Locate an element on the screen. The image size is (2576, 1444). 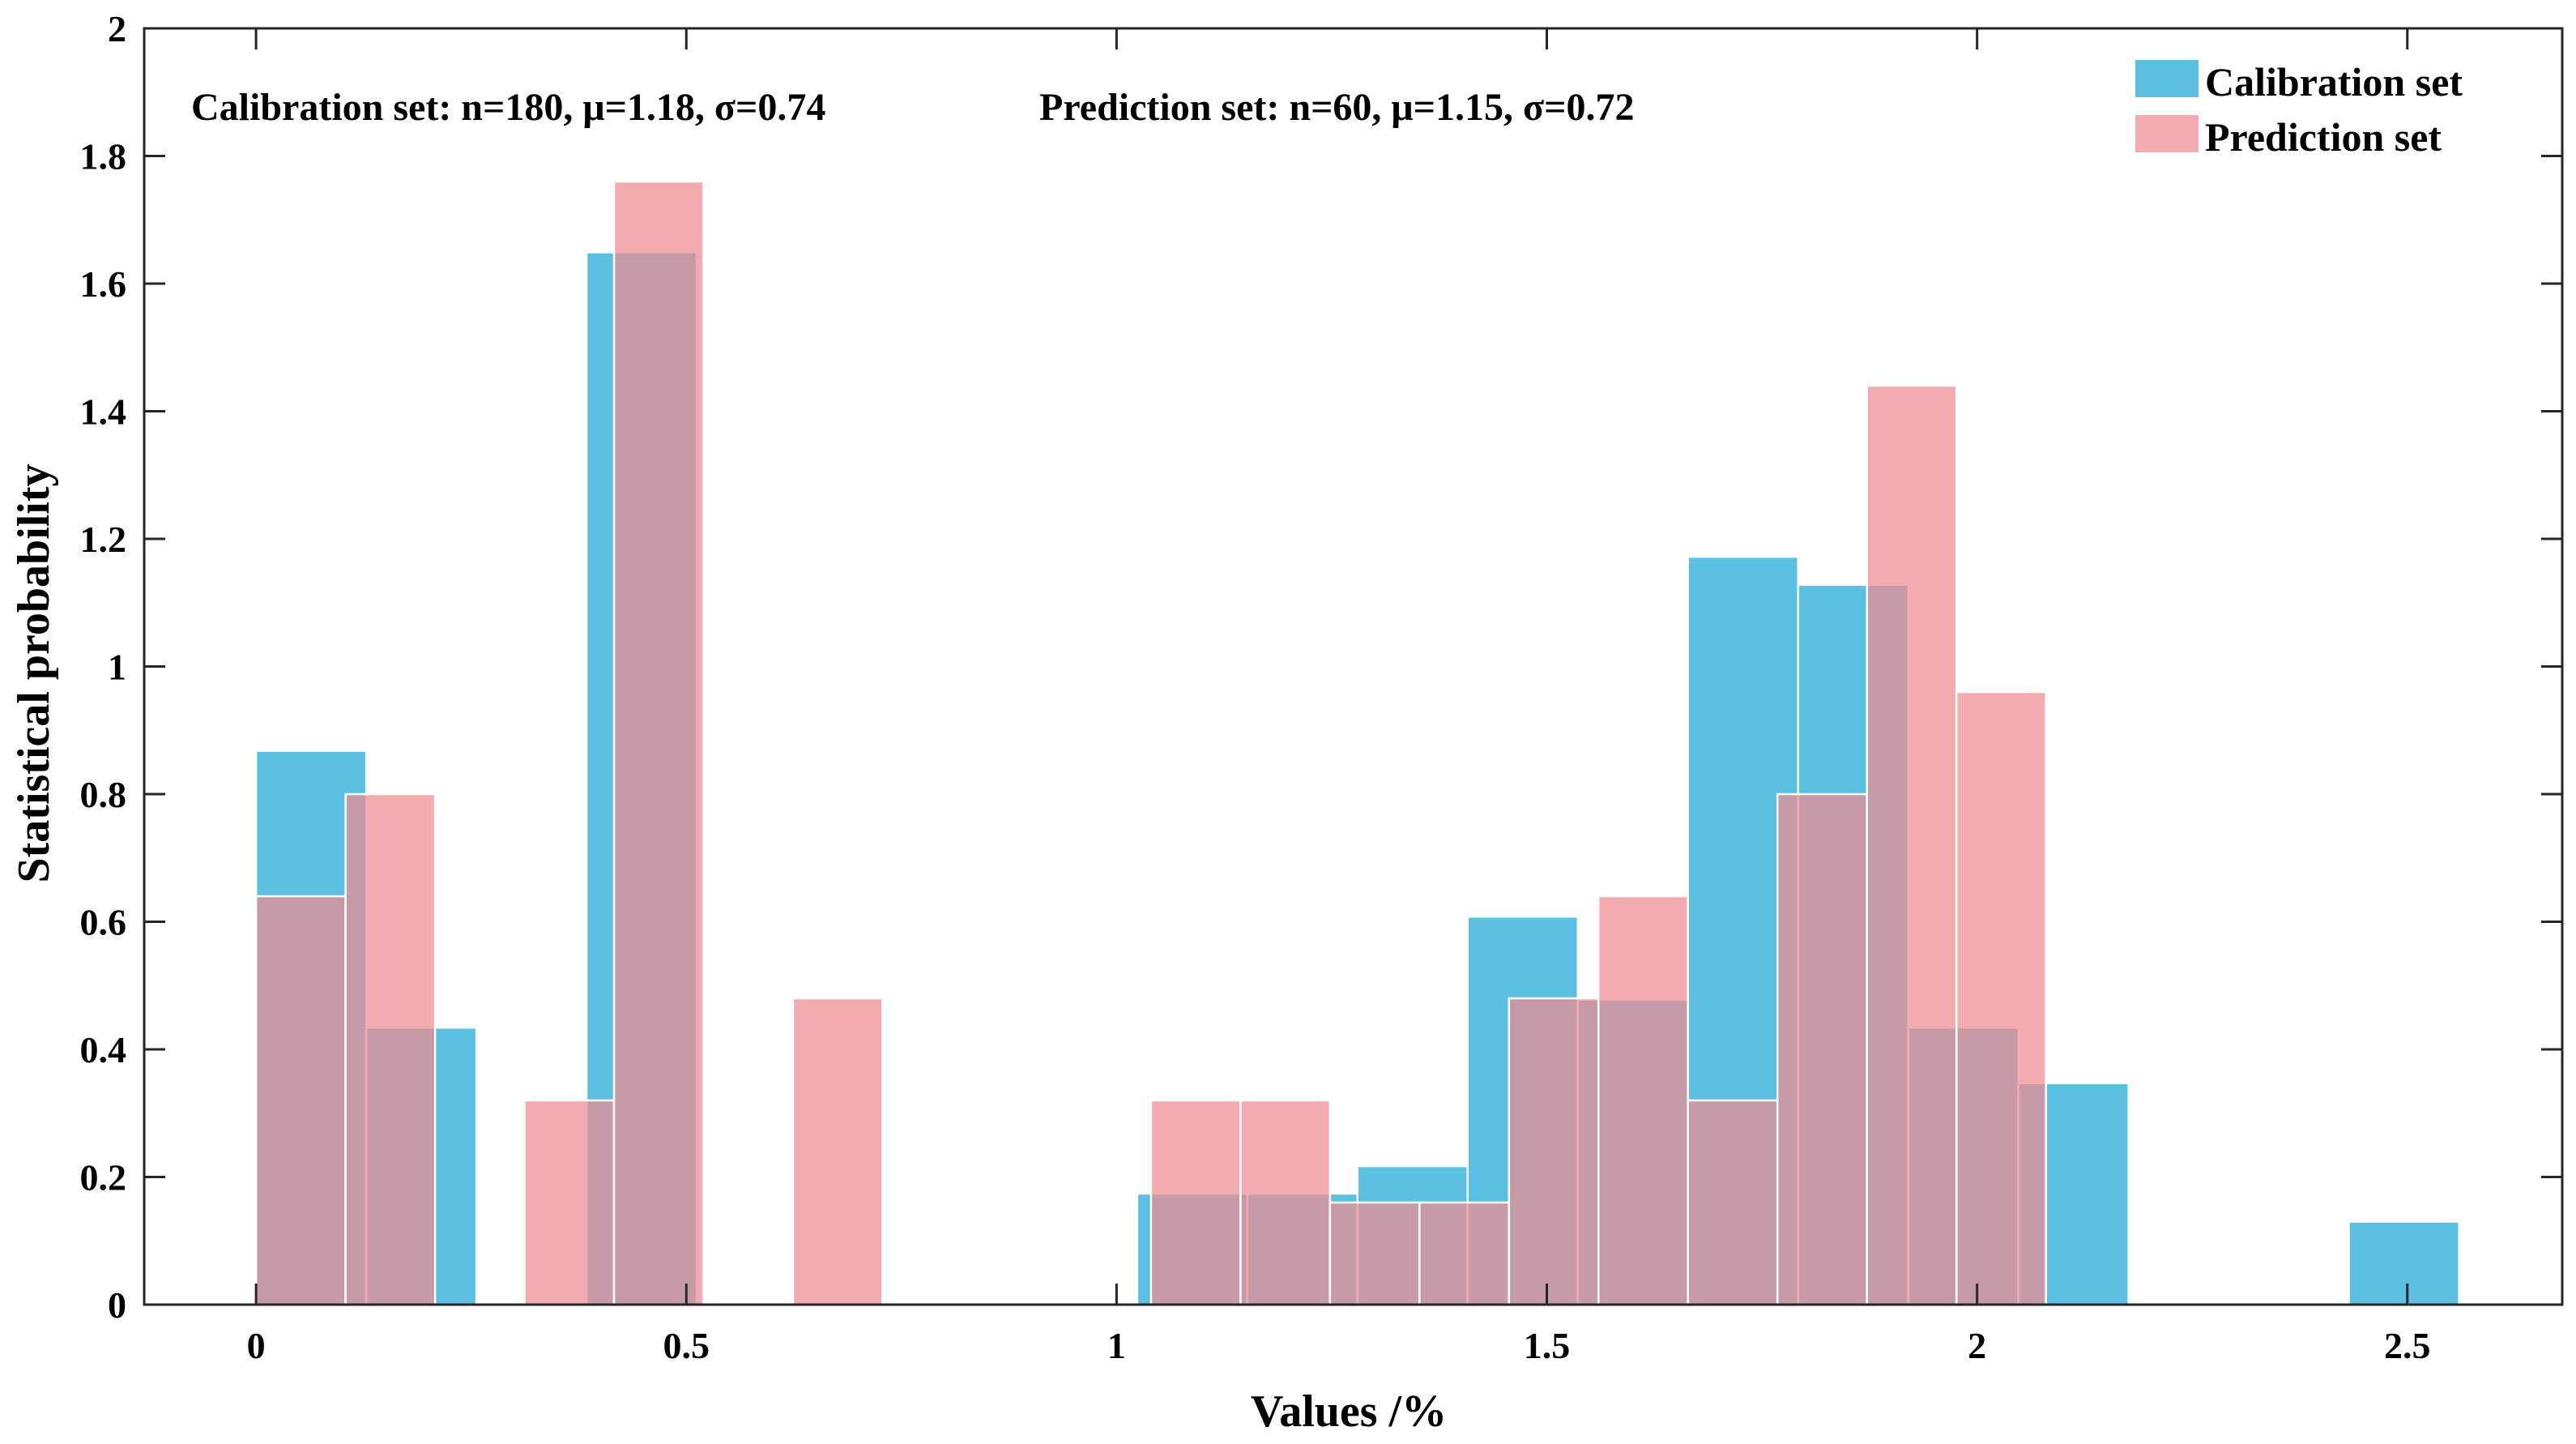
annotation-prediction-stats: Prediction set: n=60, μ=1.15, σ=0.72 is located at coordinates (1337, 108).